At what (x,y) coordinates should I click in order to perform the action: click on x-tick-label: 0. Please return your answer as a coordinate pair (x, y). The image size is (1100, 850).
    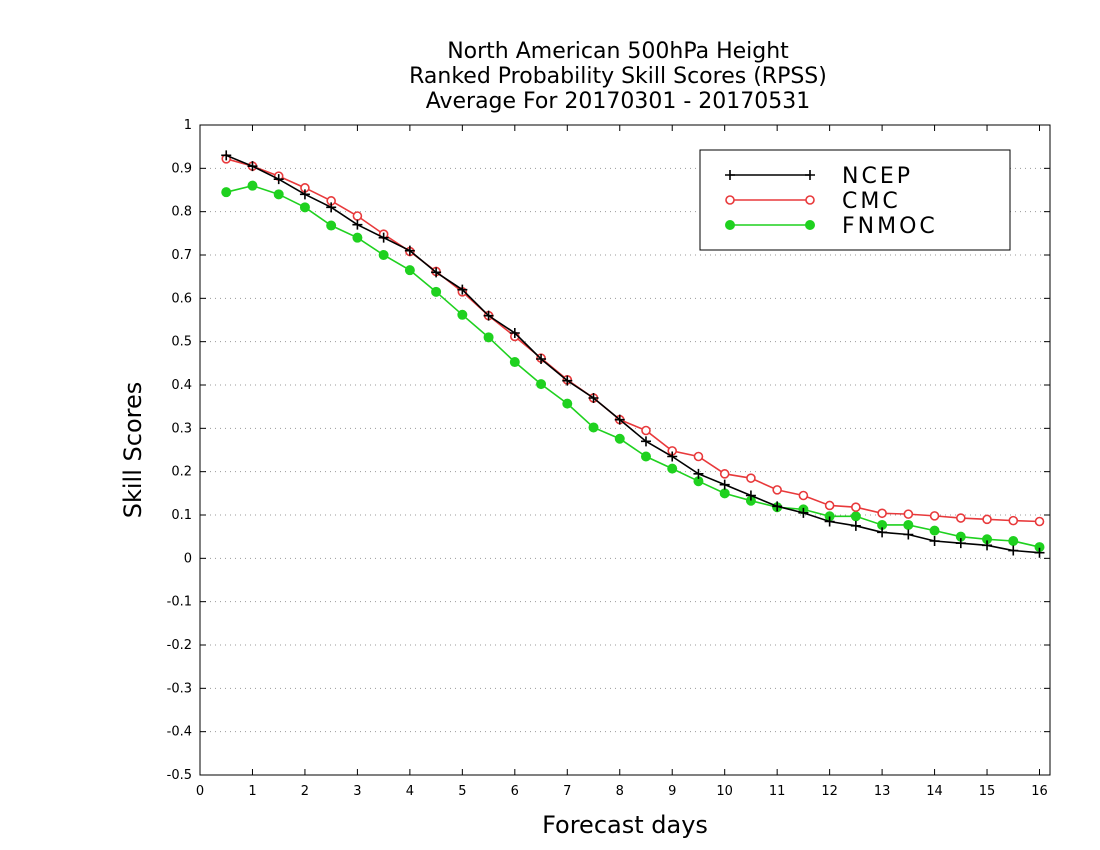
    Looking at the image, I should click on (200, 791).